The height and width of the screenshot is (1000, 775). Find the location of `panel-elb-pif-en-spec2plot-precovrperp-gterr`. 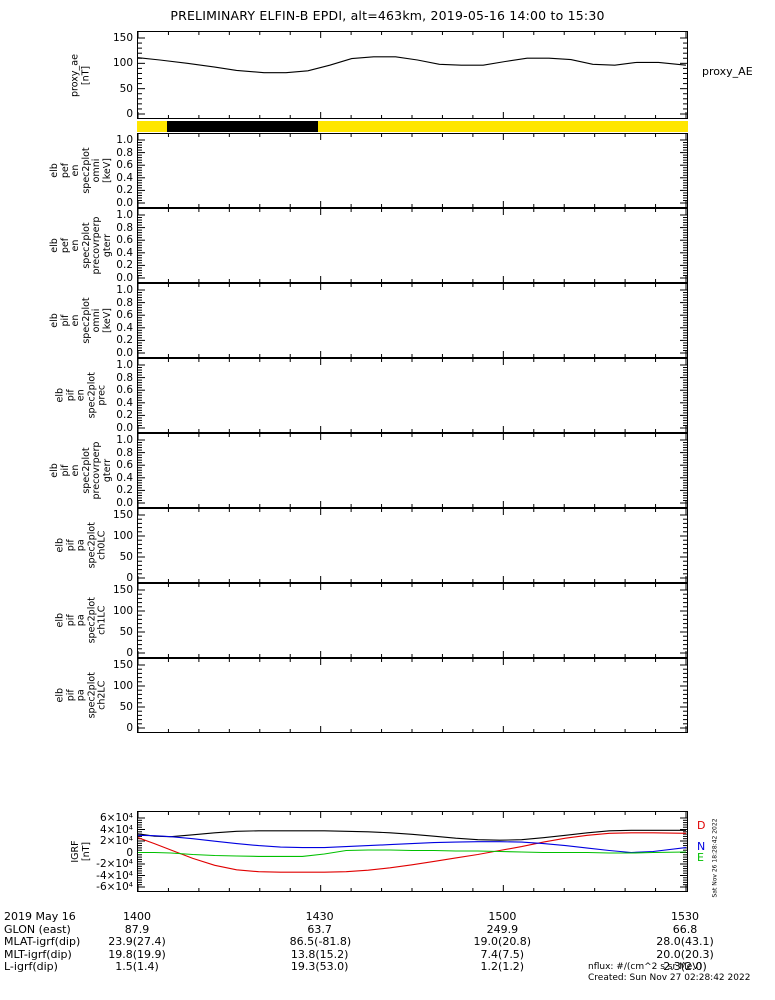

panel-elb-pif-en-spec2plot-precovrperp-gterr is located at coordinates (412, 470).